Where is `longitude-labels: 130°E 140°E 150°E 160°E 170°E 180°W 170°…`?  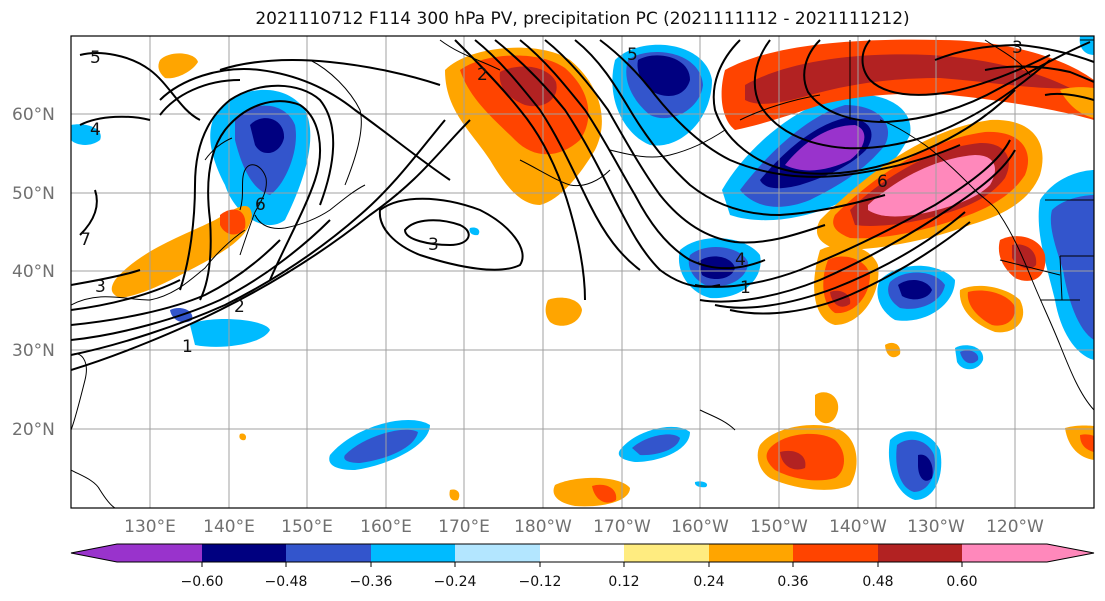 longitude-labels: 130°E 140°E 150°E 160°E 170°E 180°W 170°… is located at coordinates (584, 527).